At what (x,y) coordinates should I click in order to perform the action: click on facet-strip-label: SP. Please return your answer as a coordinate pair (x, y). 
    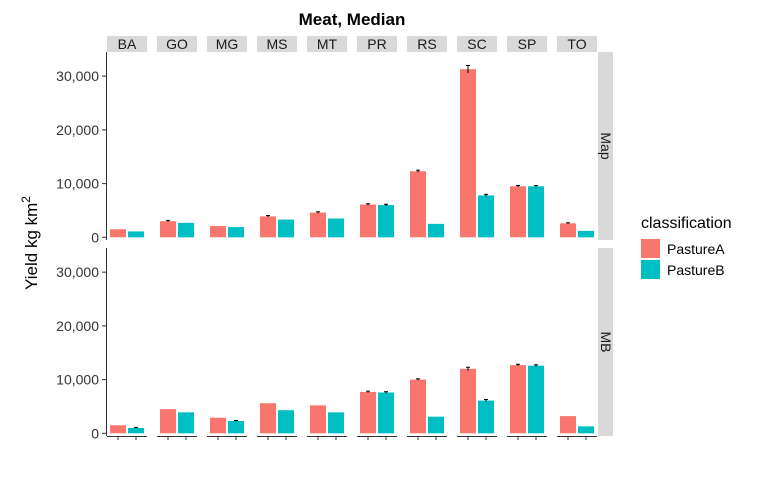
    Looking at the image, I should click on (527, 44).